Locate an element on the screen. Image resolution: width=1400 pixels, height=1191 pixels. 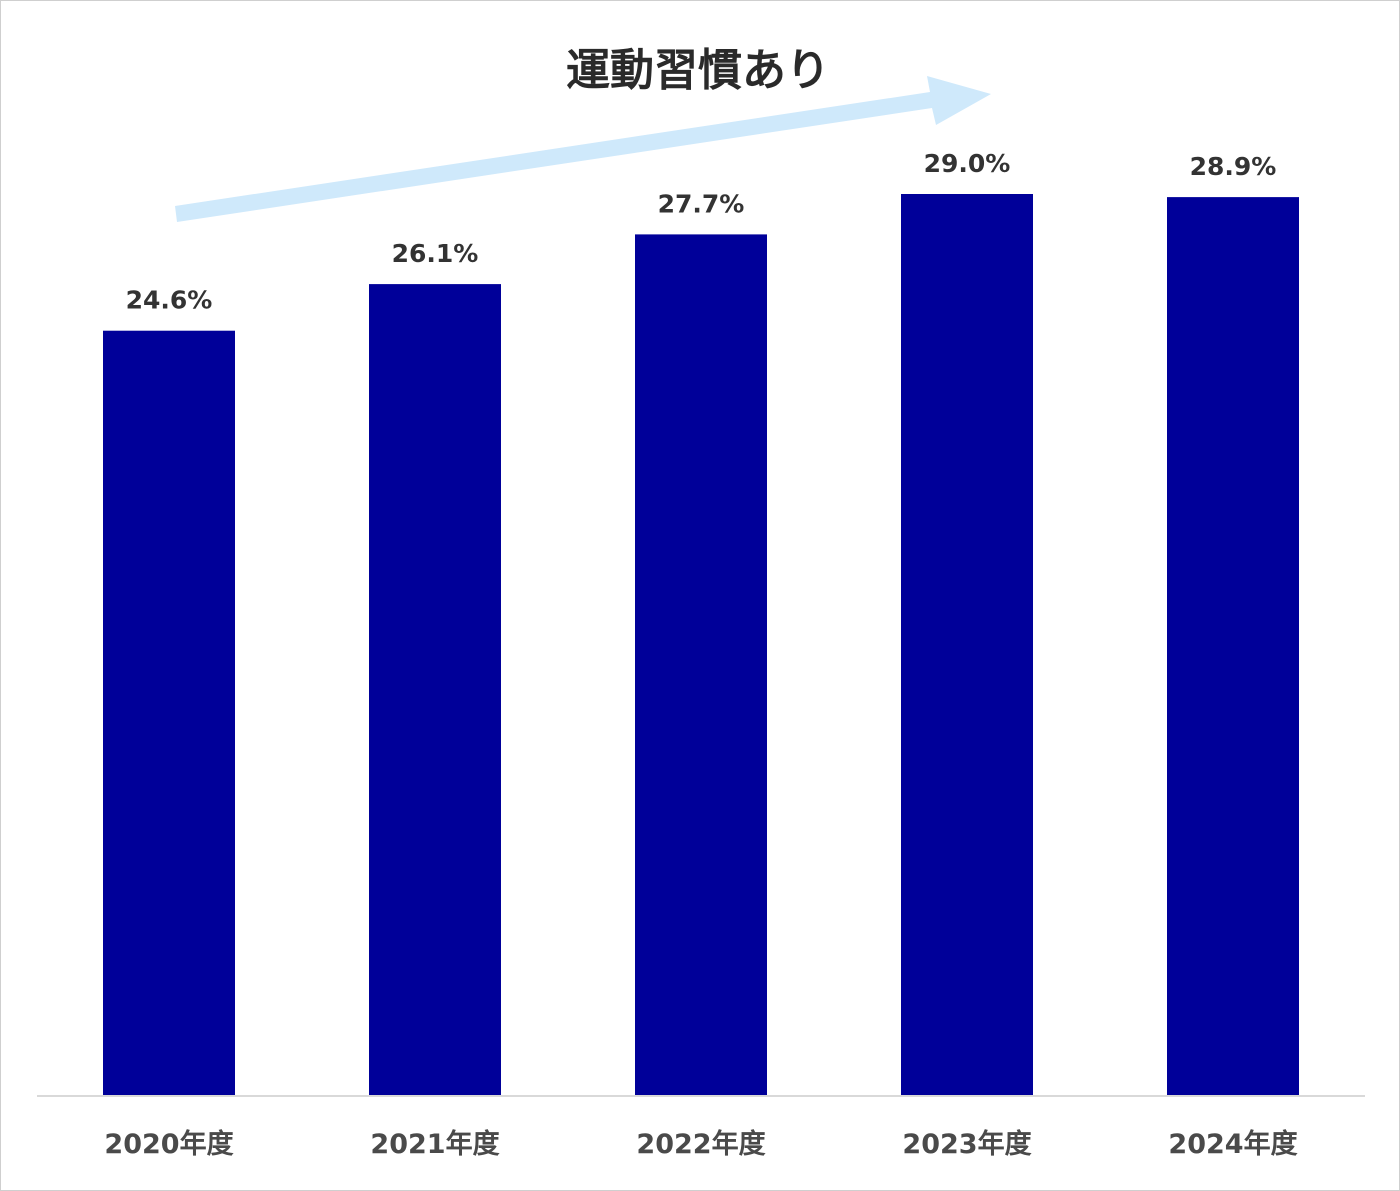
value-label-4: 29.0% is located at coordinates (967, 163).